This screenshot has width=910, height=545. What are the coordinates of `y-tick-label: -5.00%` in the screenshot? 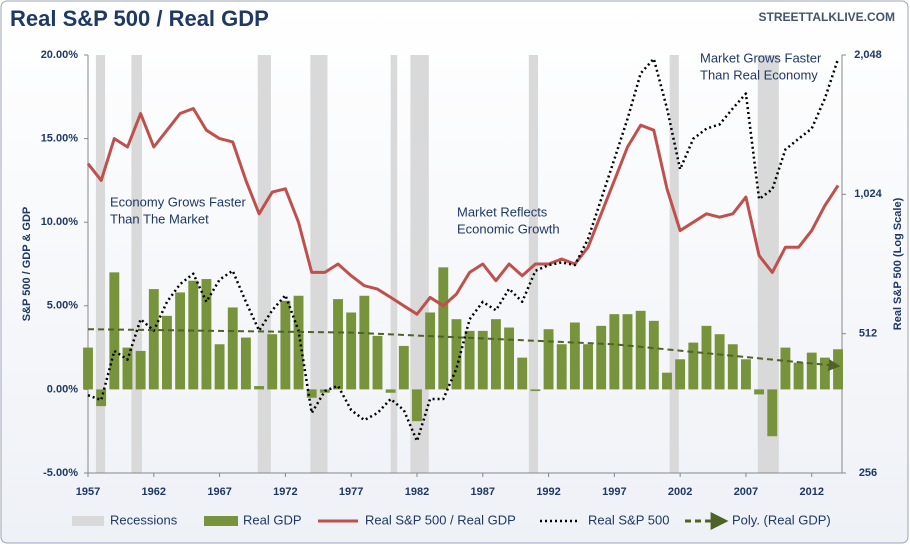 It's located at (60, 473).